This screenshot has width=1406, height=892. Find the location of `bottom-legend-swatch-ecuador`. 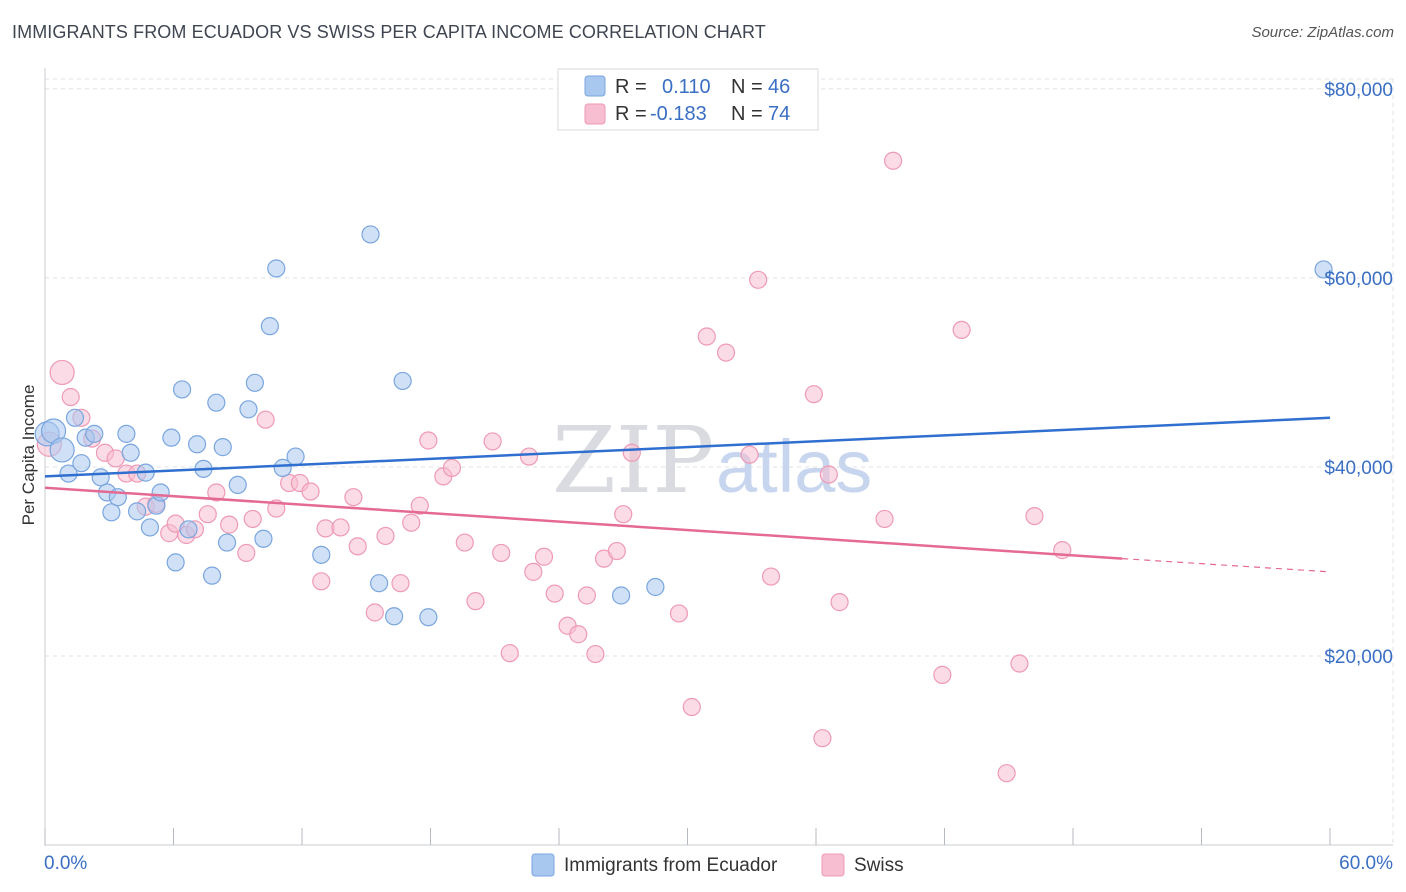

bottom-legend-swatch-ecuador is located at coordinates (543, 865).